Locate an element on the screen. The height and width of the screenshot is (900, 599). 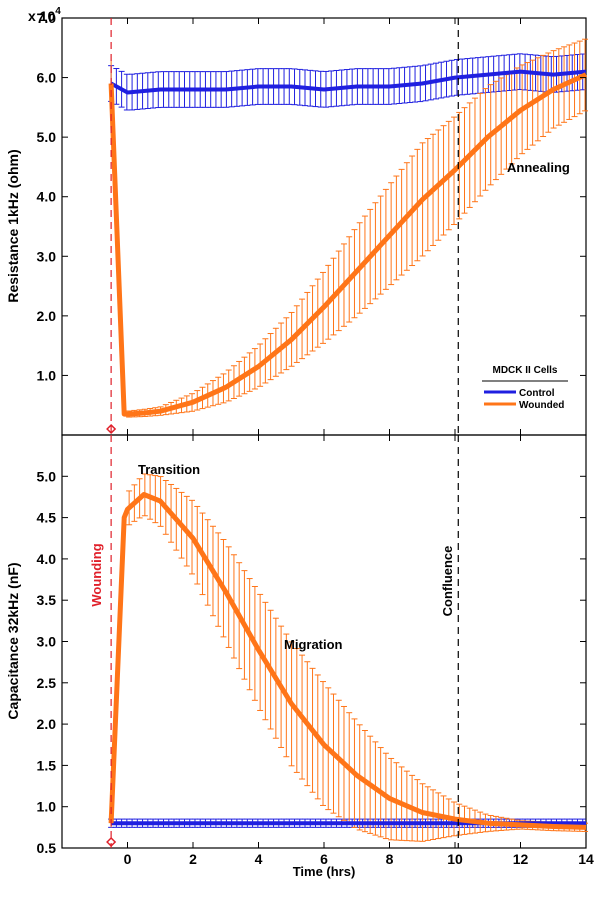
x-tick-label: 14 is located at coordinates (586, 859).